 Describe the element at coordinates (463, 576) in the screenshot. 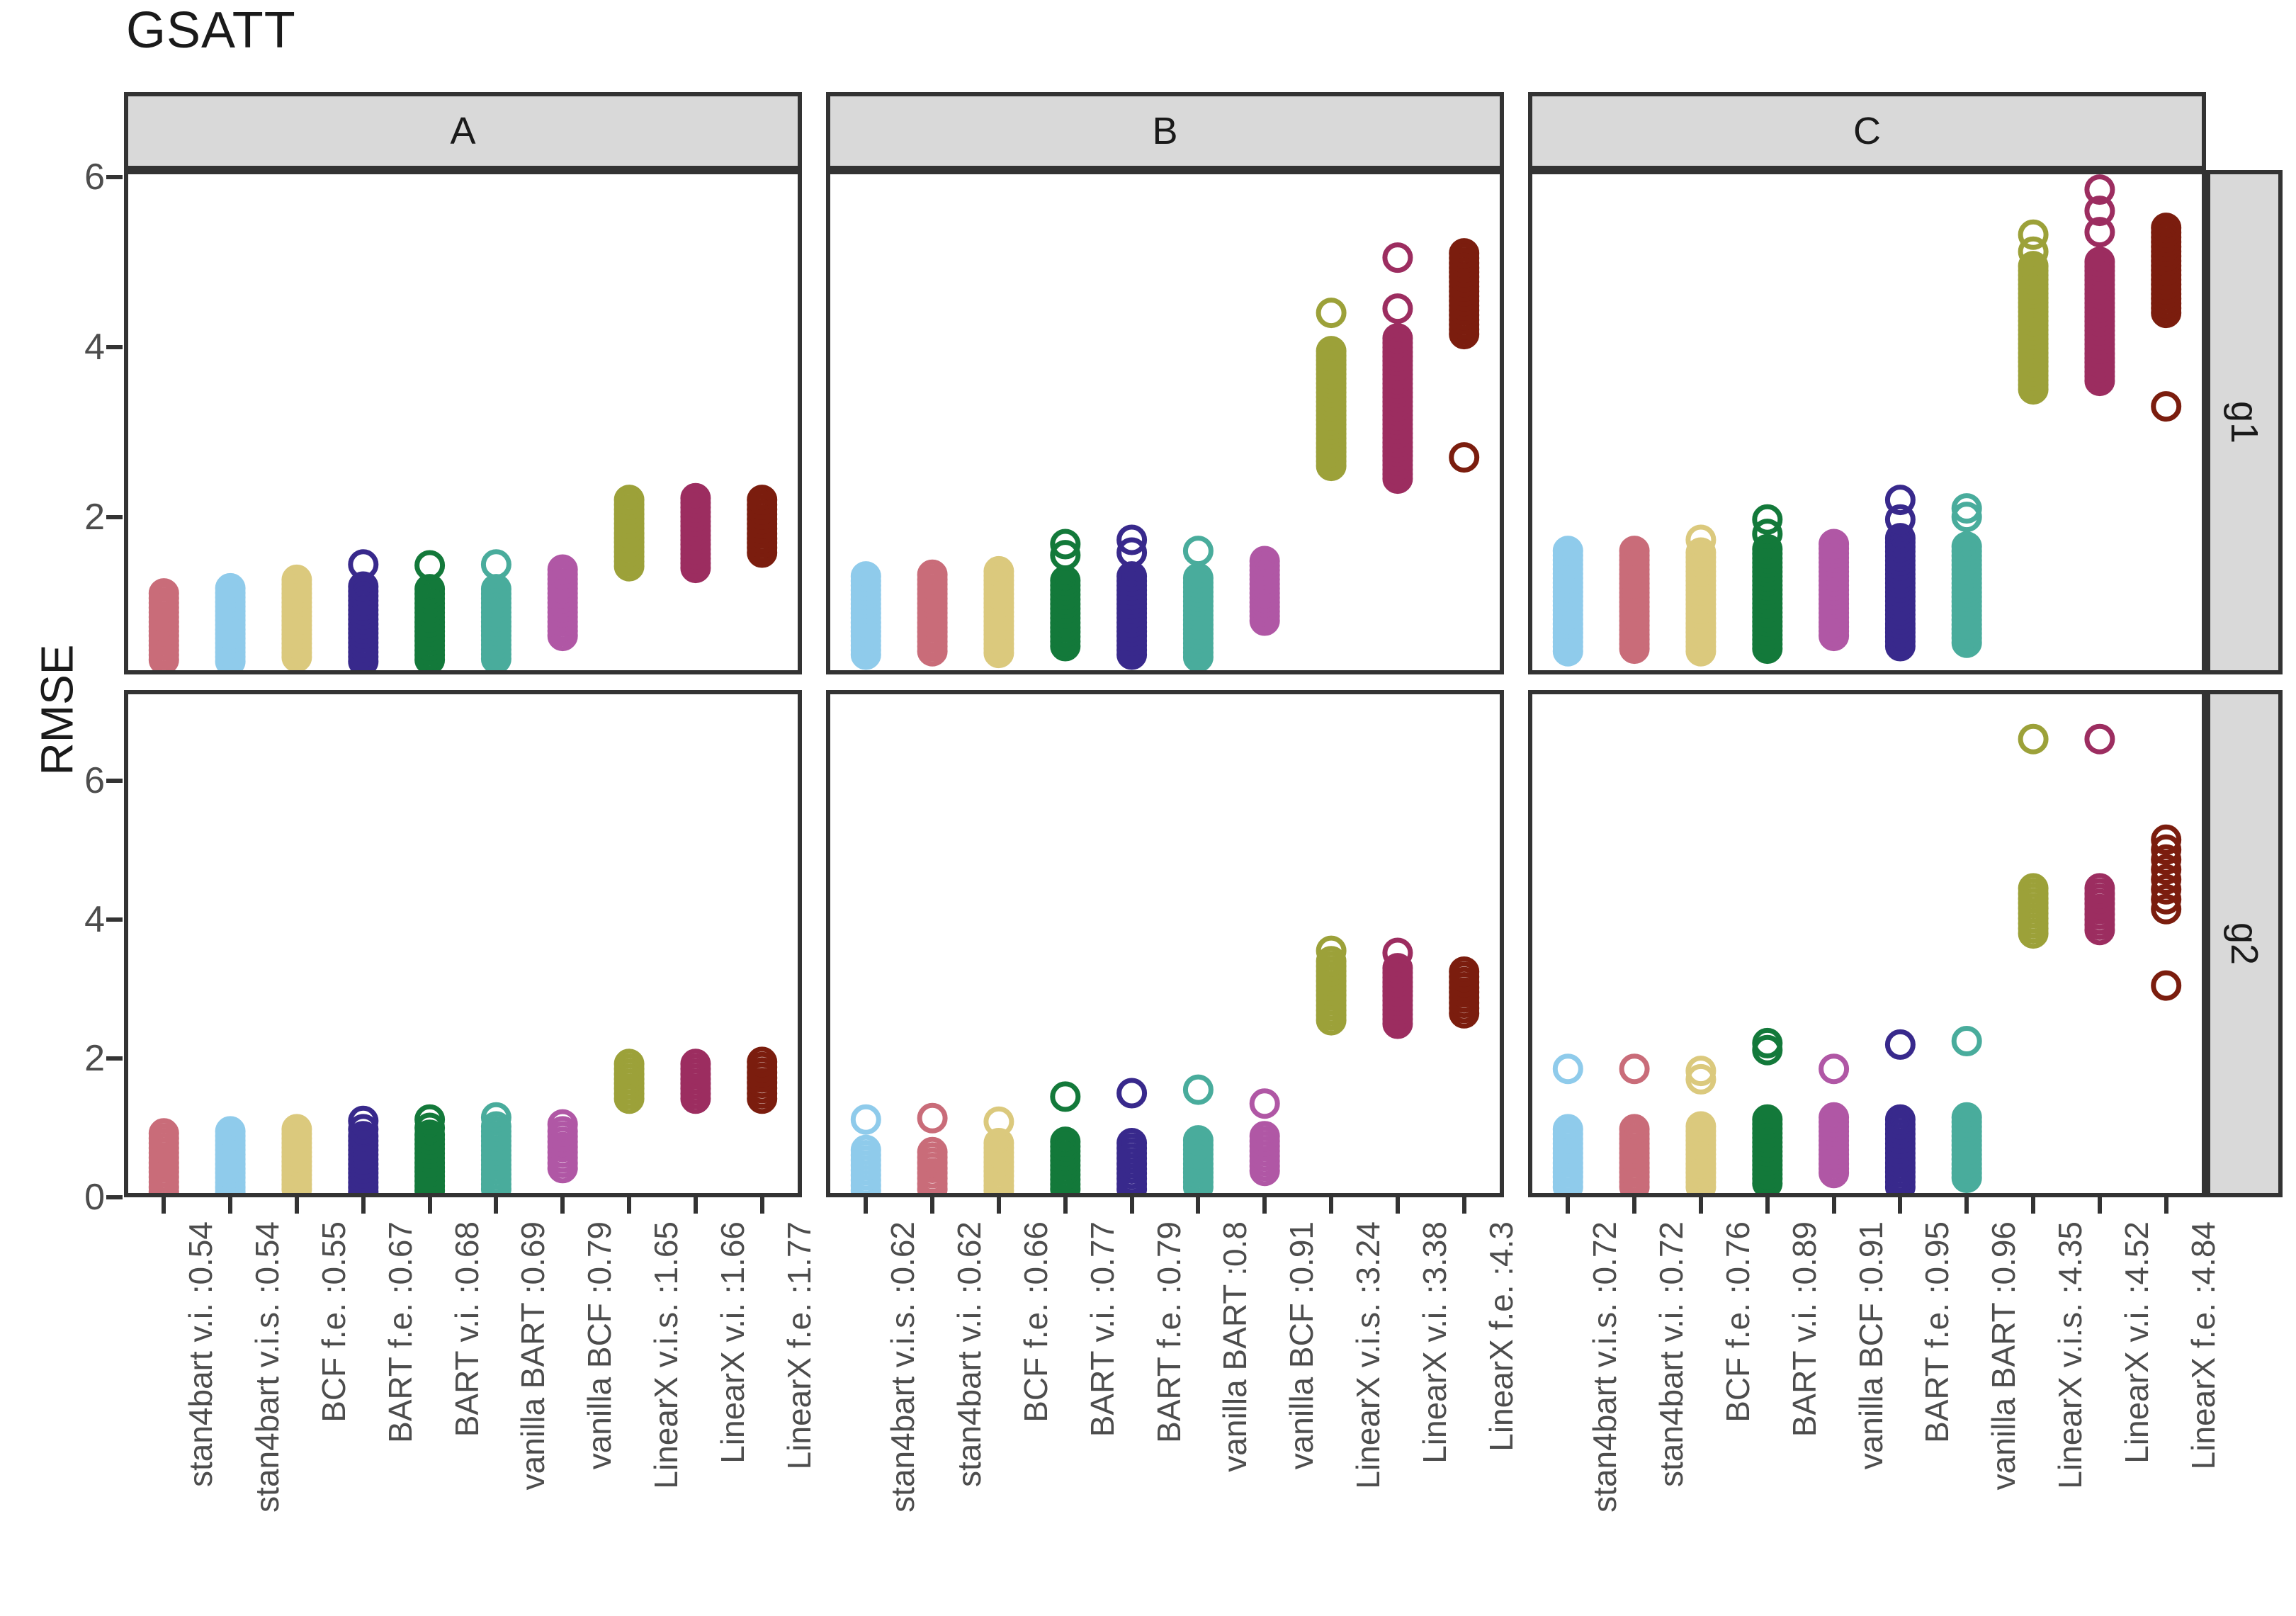

I see `panel-canvas-g1-A` at that location.